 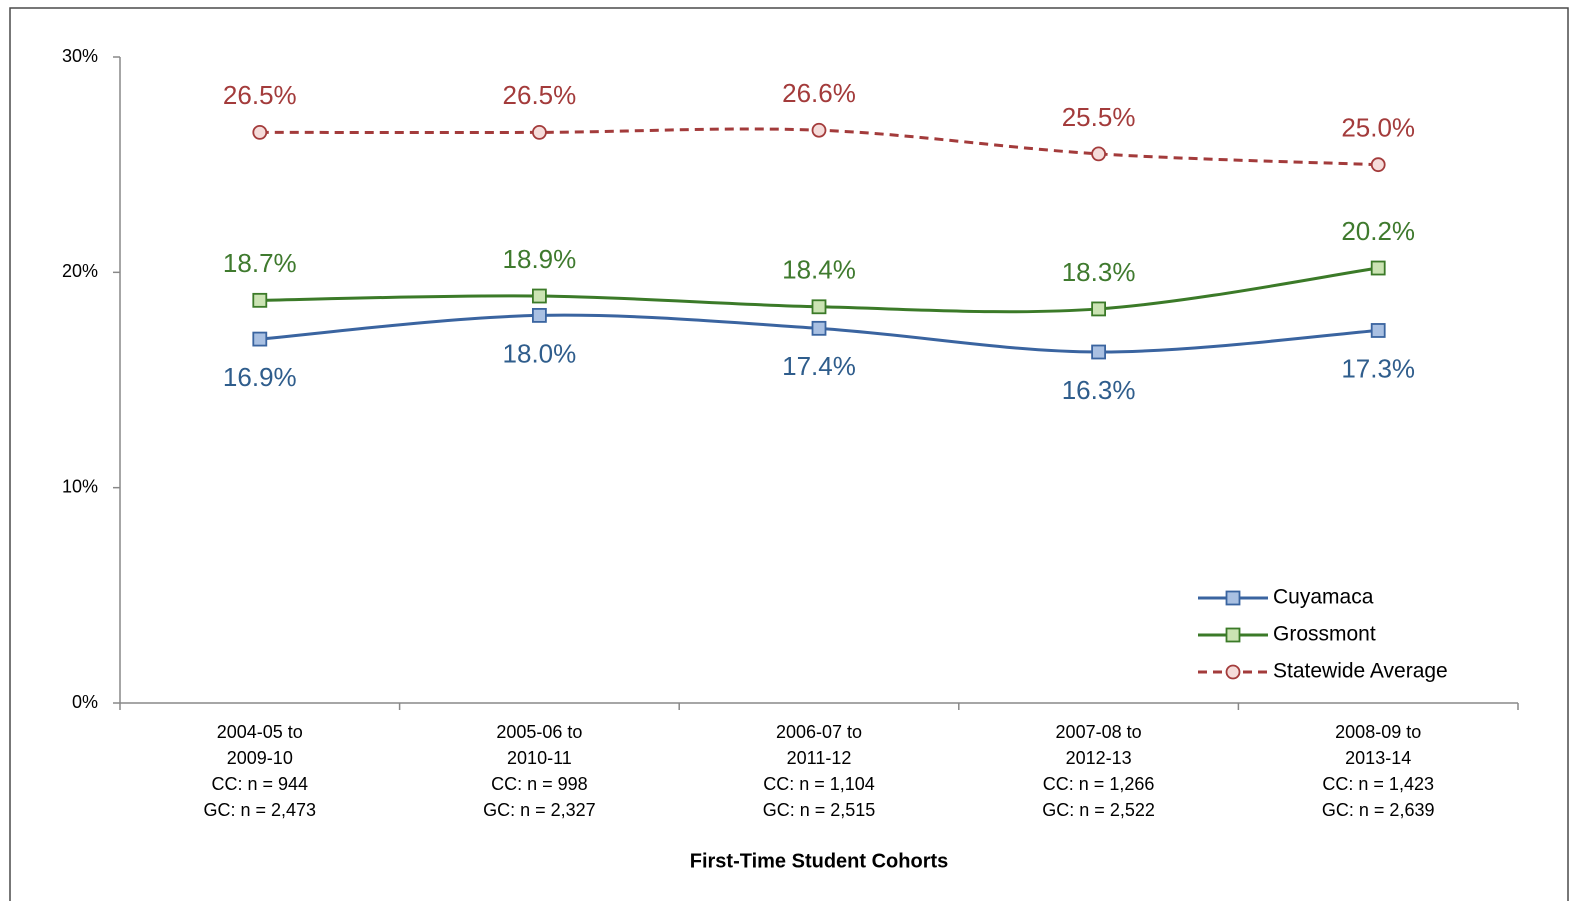 What do you see at coordinates (1378, 810) in the screenshot?
I see `x-tick-label: GC: n = 2,639` at bounding box center [1378, 810].